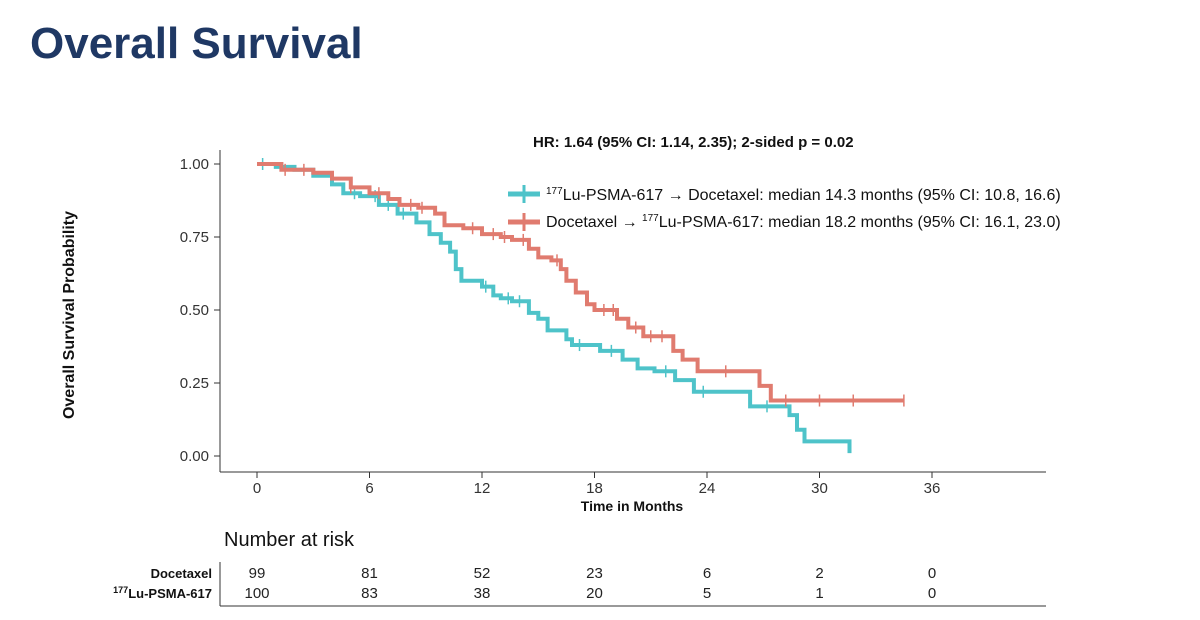  What do you see at coordinates (69, 315) in the screenshot?
I see `y-axis-label: Overall Survival Probability` at bounding box center [69, 315].